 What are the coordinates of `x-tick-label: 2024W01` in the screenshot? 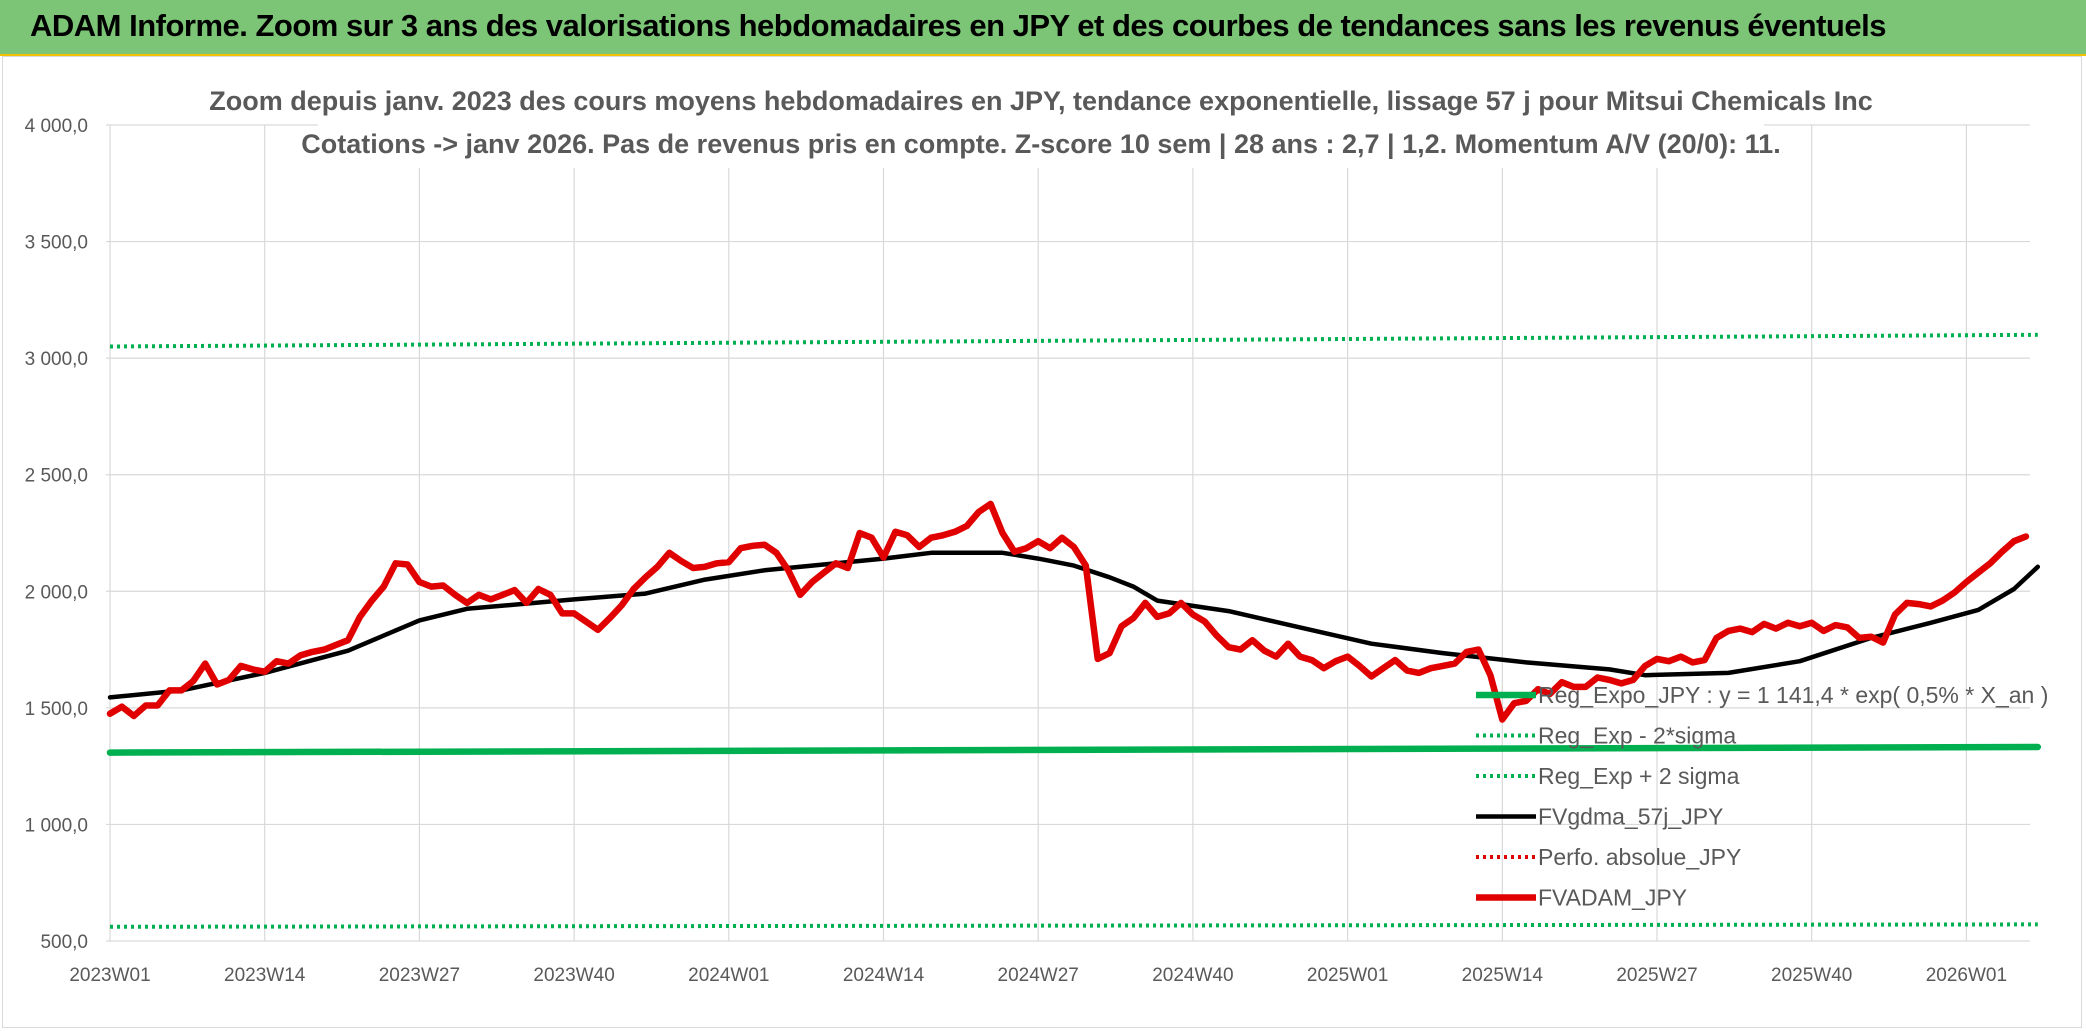 It's located at (728, 975).